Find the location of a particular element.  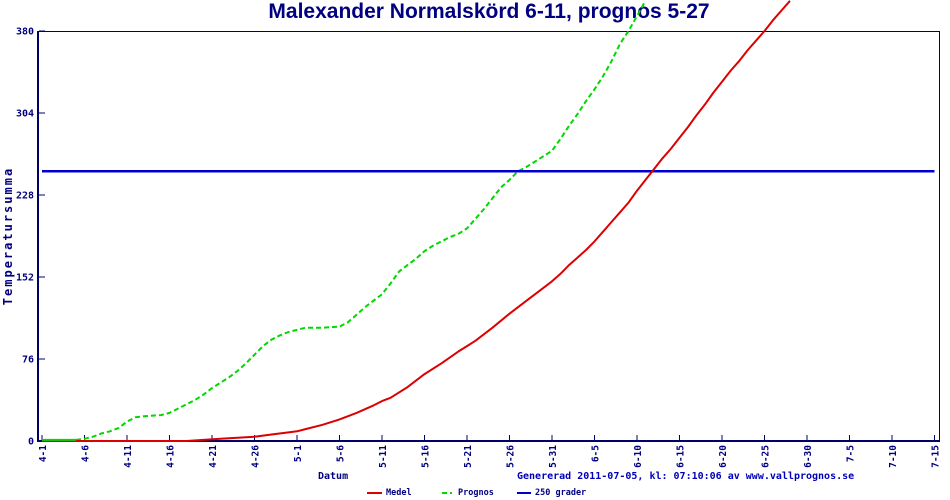

y-axis-title: Temperatursumma is located at coordinates (8, 236).